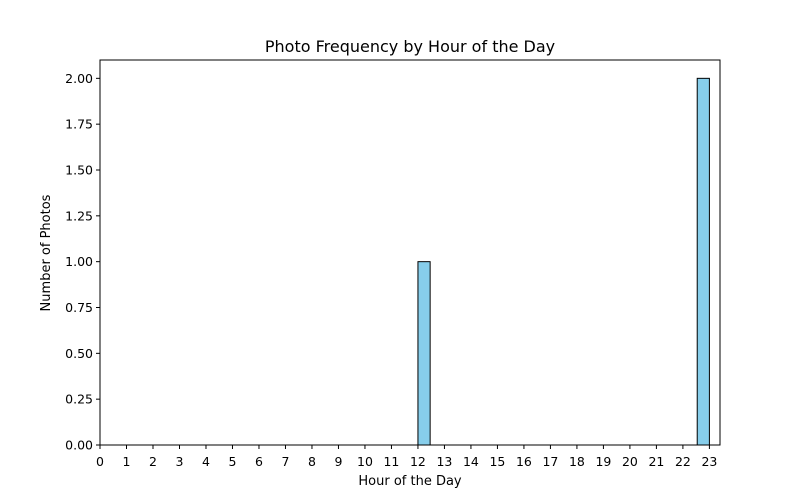  I want to click on x-tick-label: 0, so click(100, 461).